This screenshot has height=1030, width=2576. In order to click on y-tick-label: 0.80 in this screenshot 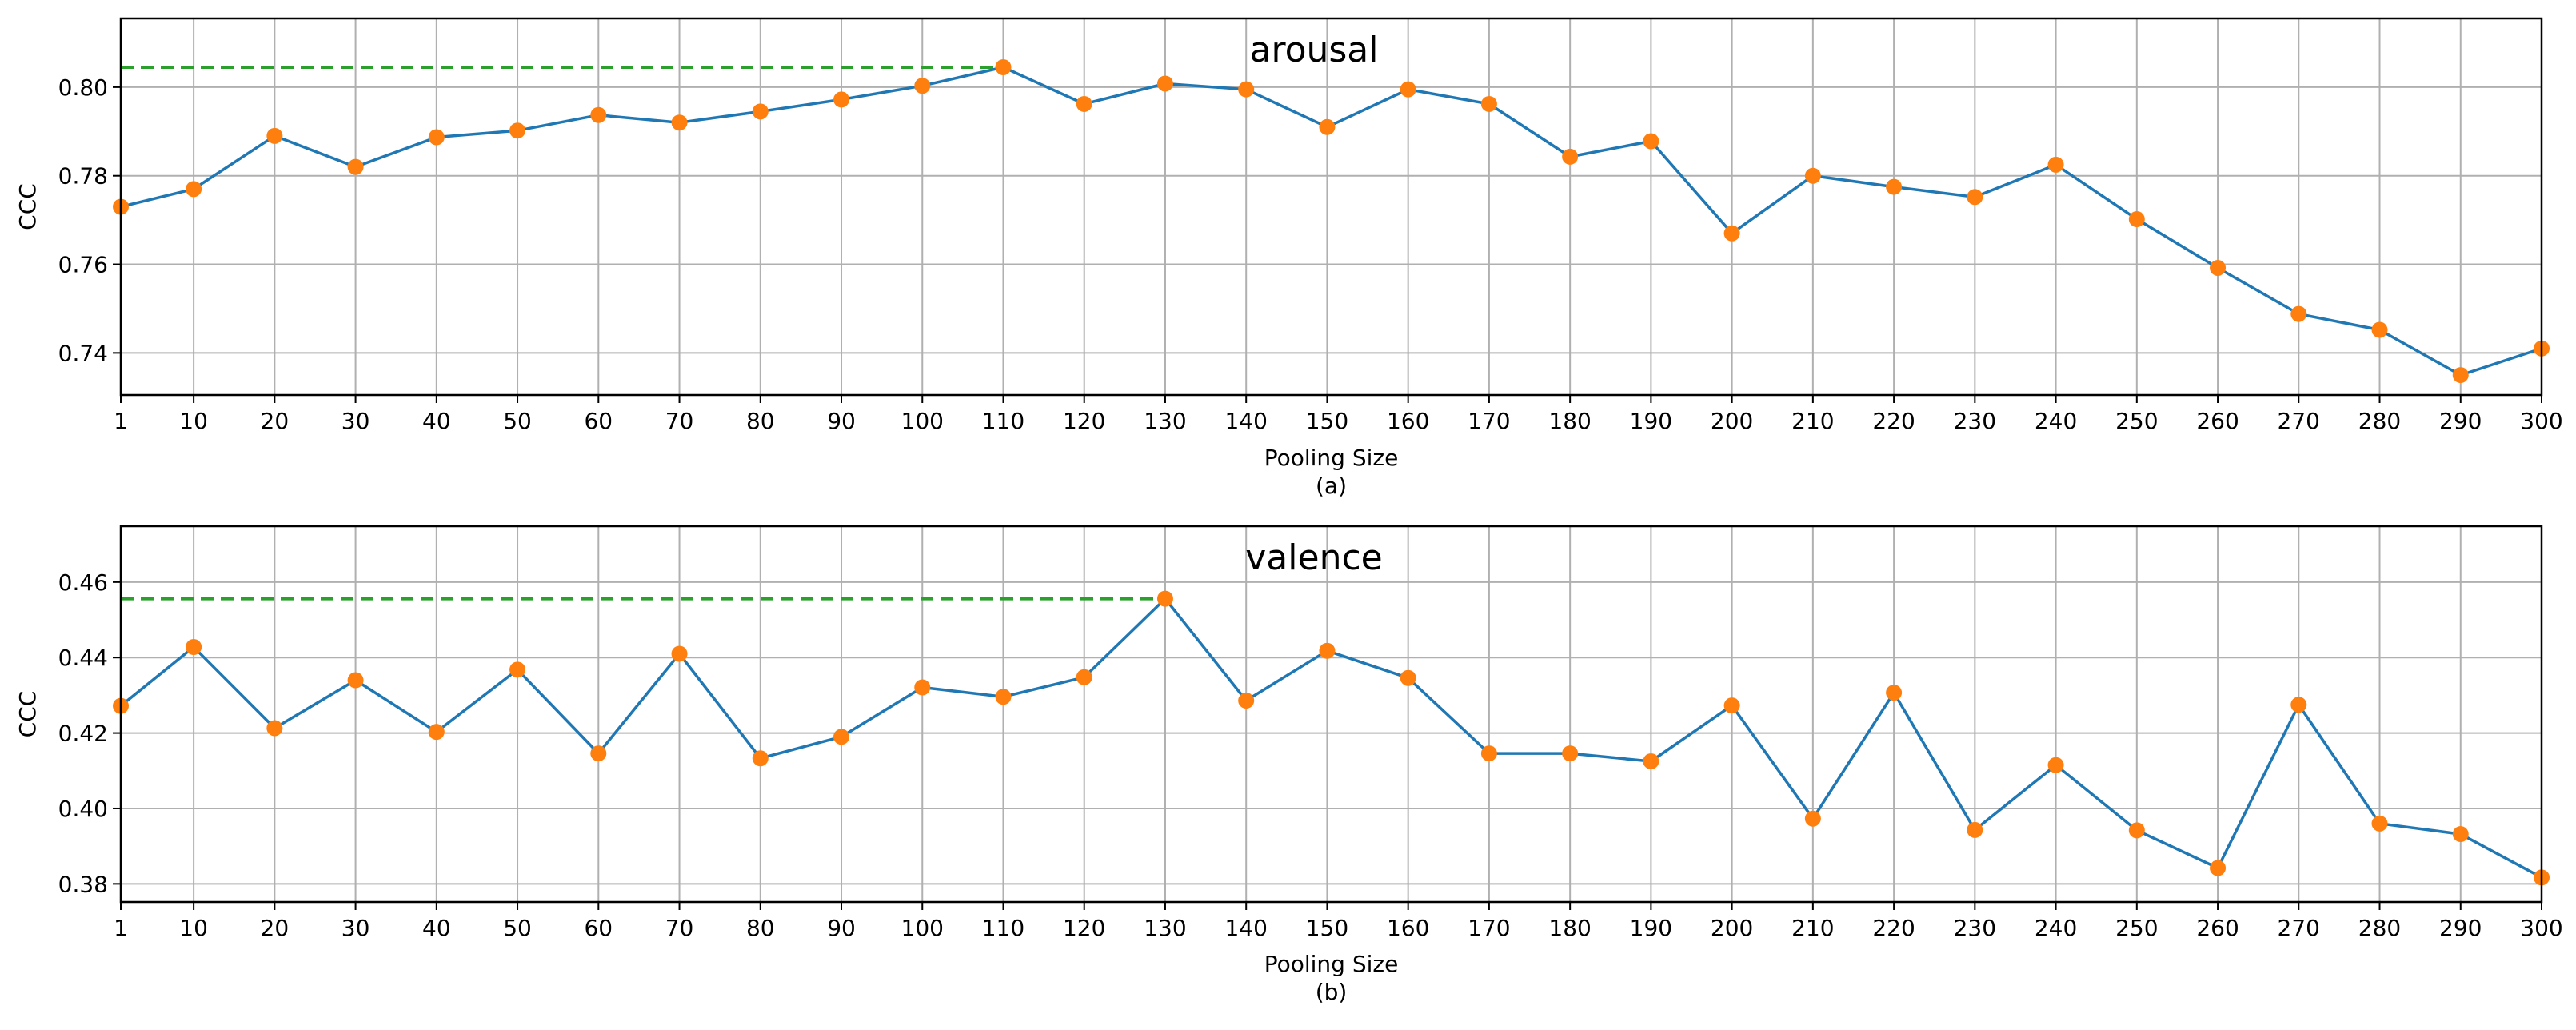, I will do `click(83, 87)`.